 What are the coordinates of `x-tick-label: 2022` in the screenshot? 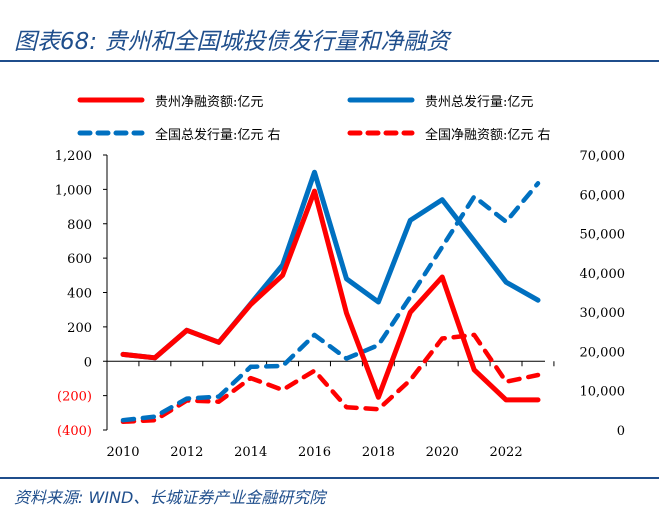 It's located at (506, 452).